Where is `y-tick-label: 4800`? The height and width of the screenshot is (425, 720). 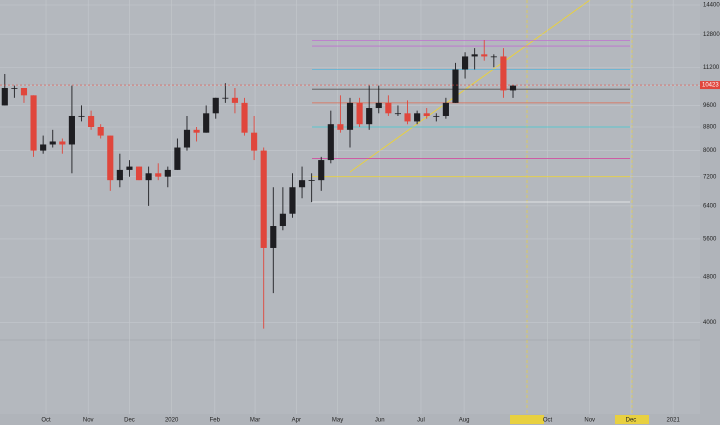
y-tick-label: 4800 is located at coordinates (710, 278).